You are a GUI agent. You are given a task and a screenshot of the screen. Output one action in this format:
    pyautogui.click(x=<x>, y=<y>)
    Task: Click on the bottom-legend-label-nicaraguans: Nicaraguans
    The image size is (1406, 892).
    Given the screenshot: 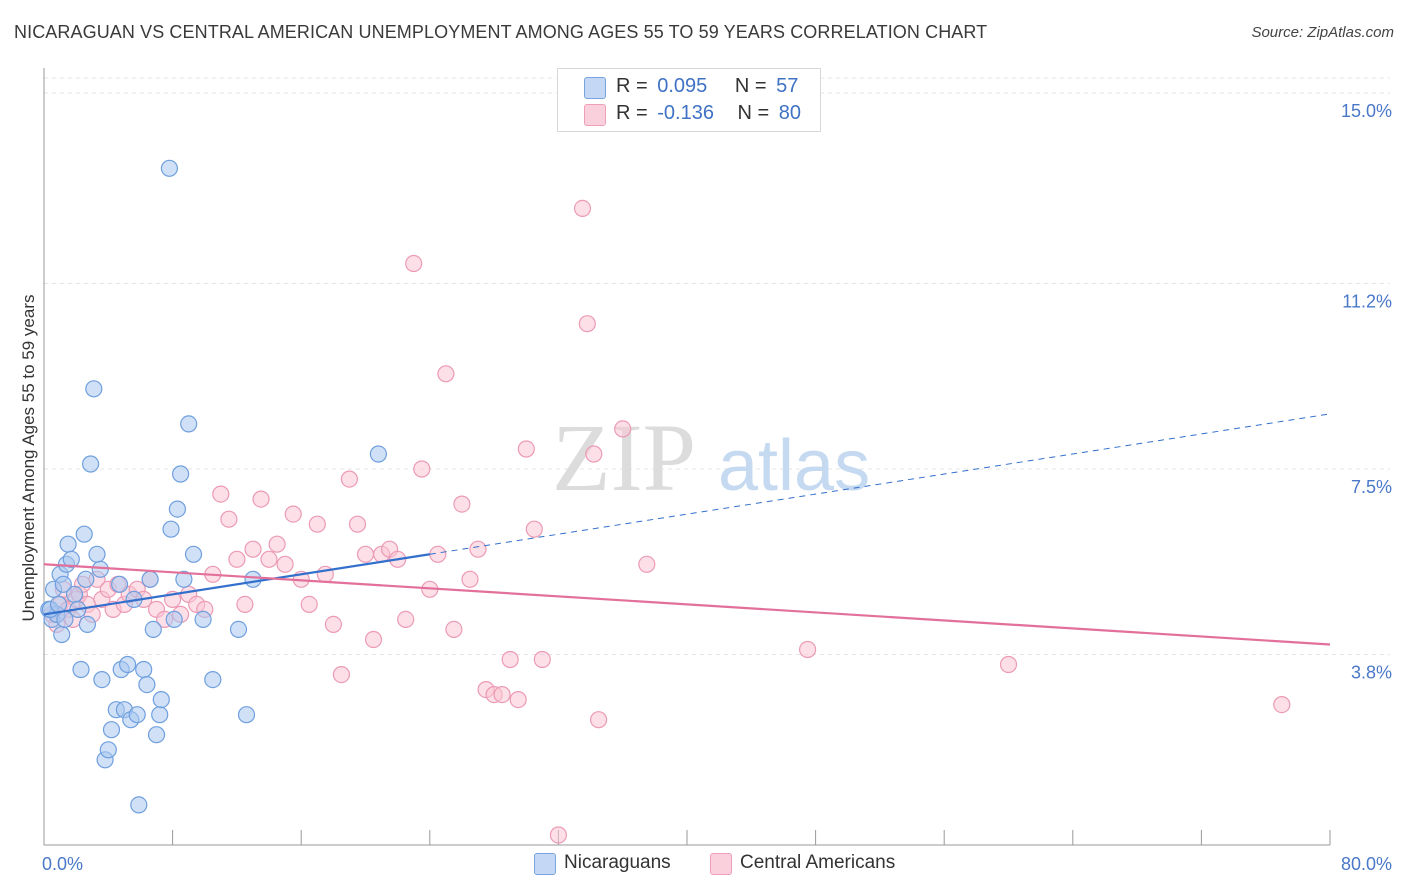 What is the action you would take?
    pyautogui.click(x=617, y=862)
    